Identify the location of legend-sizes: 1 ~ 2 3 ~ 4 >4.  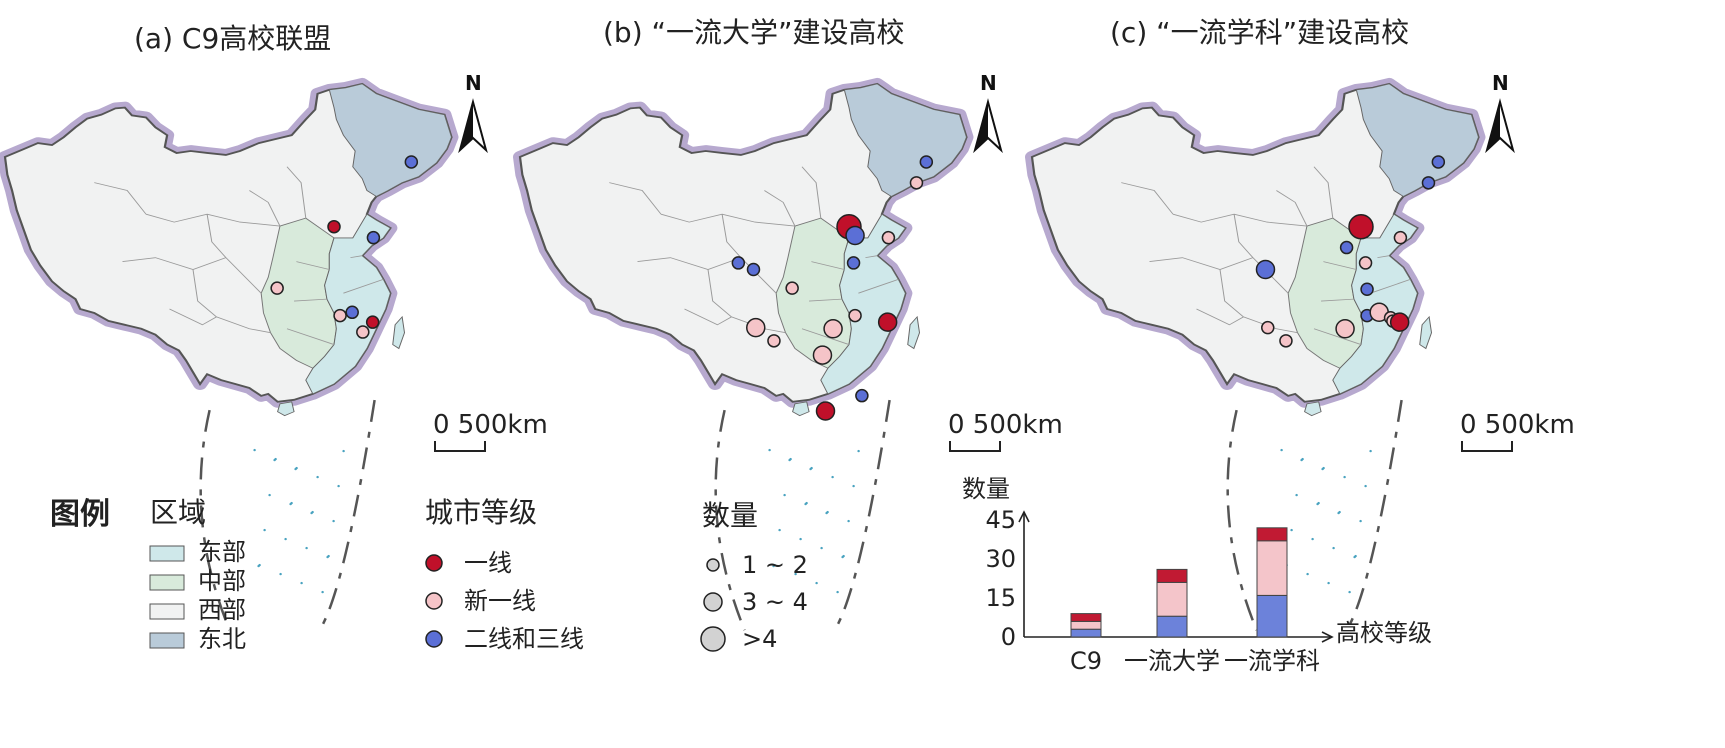
(754, 602).